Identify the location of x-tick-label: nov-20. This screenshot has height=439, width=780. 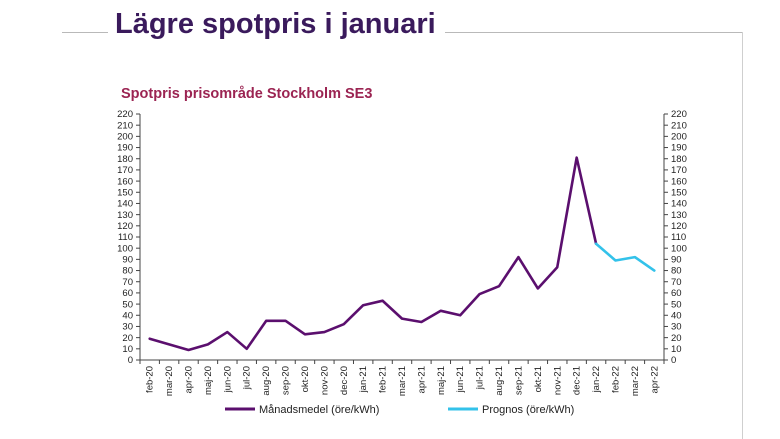
(324, 380).